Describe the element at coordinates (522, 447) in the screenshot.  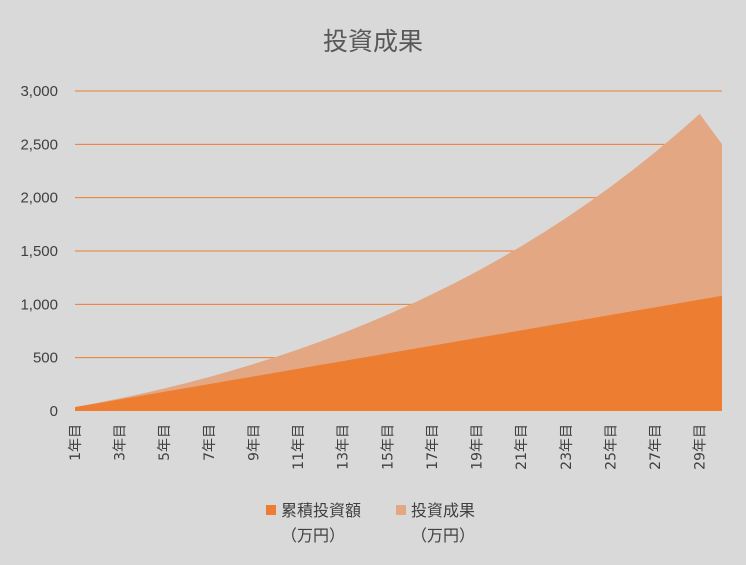
I see `x-tick-label: 21年目` at that location.